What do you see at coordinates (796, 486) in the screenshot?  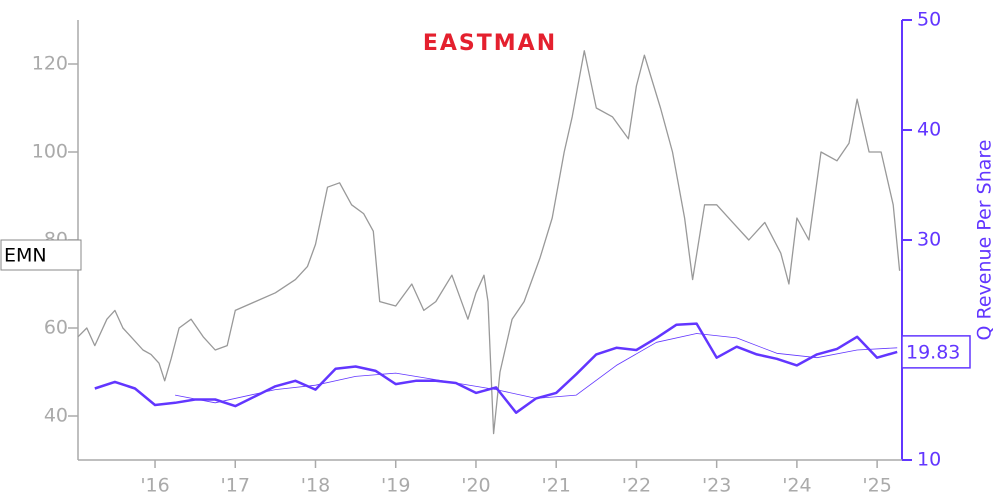 I see `x-tick-label: '24` at bounding box center [796, 486].